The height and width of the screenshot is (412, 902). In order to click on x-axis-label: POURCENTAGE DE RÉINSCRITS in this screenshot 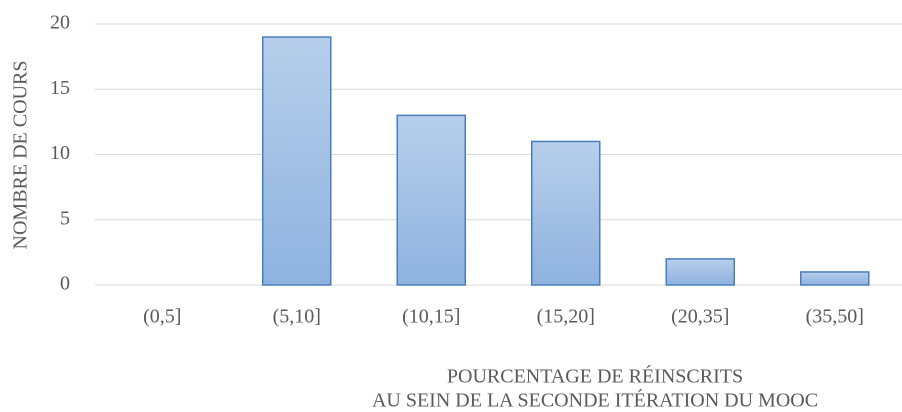, I will do `click(595, 376)`.